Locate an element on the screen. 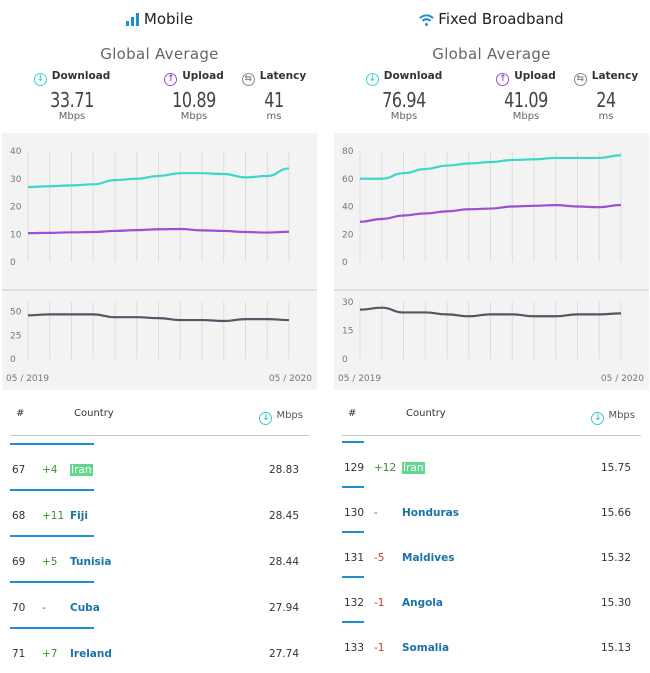 The image size is (650, 673). country-link: Cuba is located at coordinates (85, 608).